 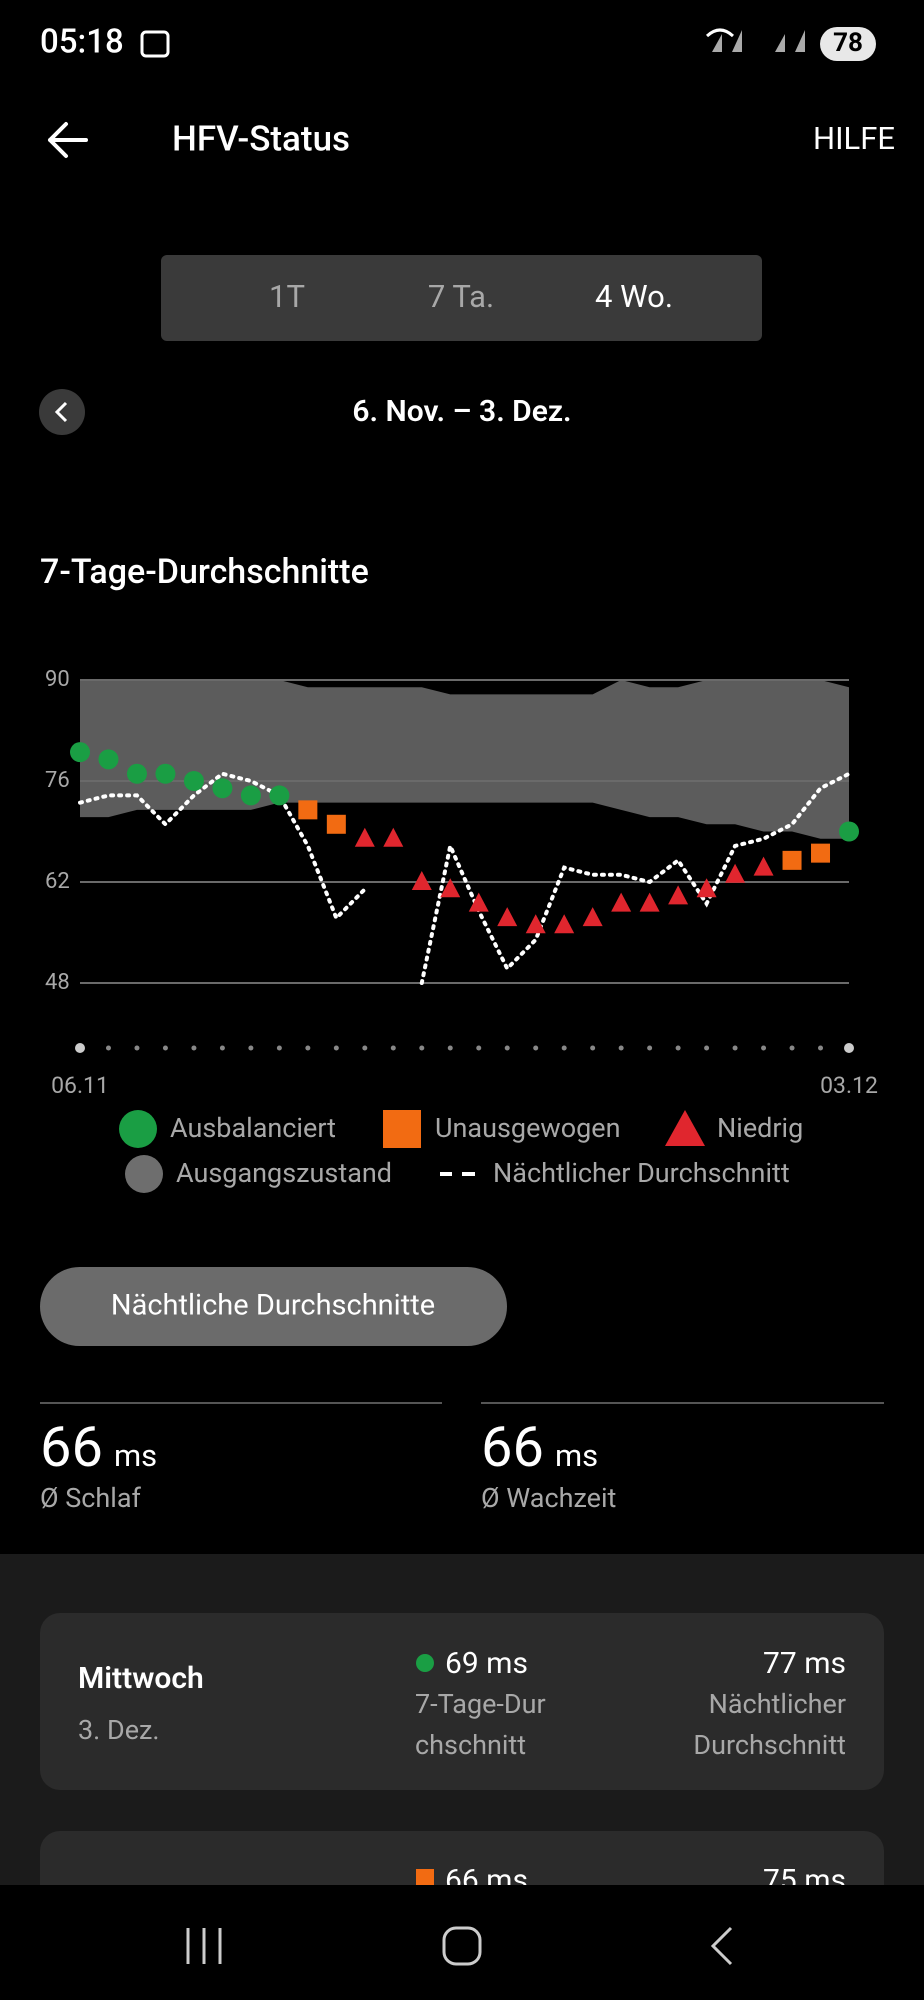 What do you see at coordinates (287, 296) in the screenshot?
I see `tab: 1T` at bounding box center [287, 296].